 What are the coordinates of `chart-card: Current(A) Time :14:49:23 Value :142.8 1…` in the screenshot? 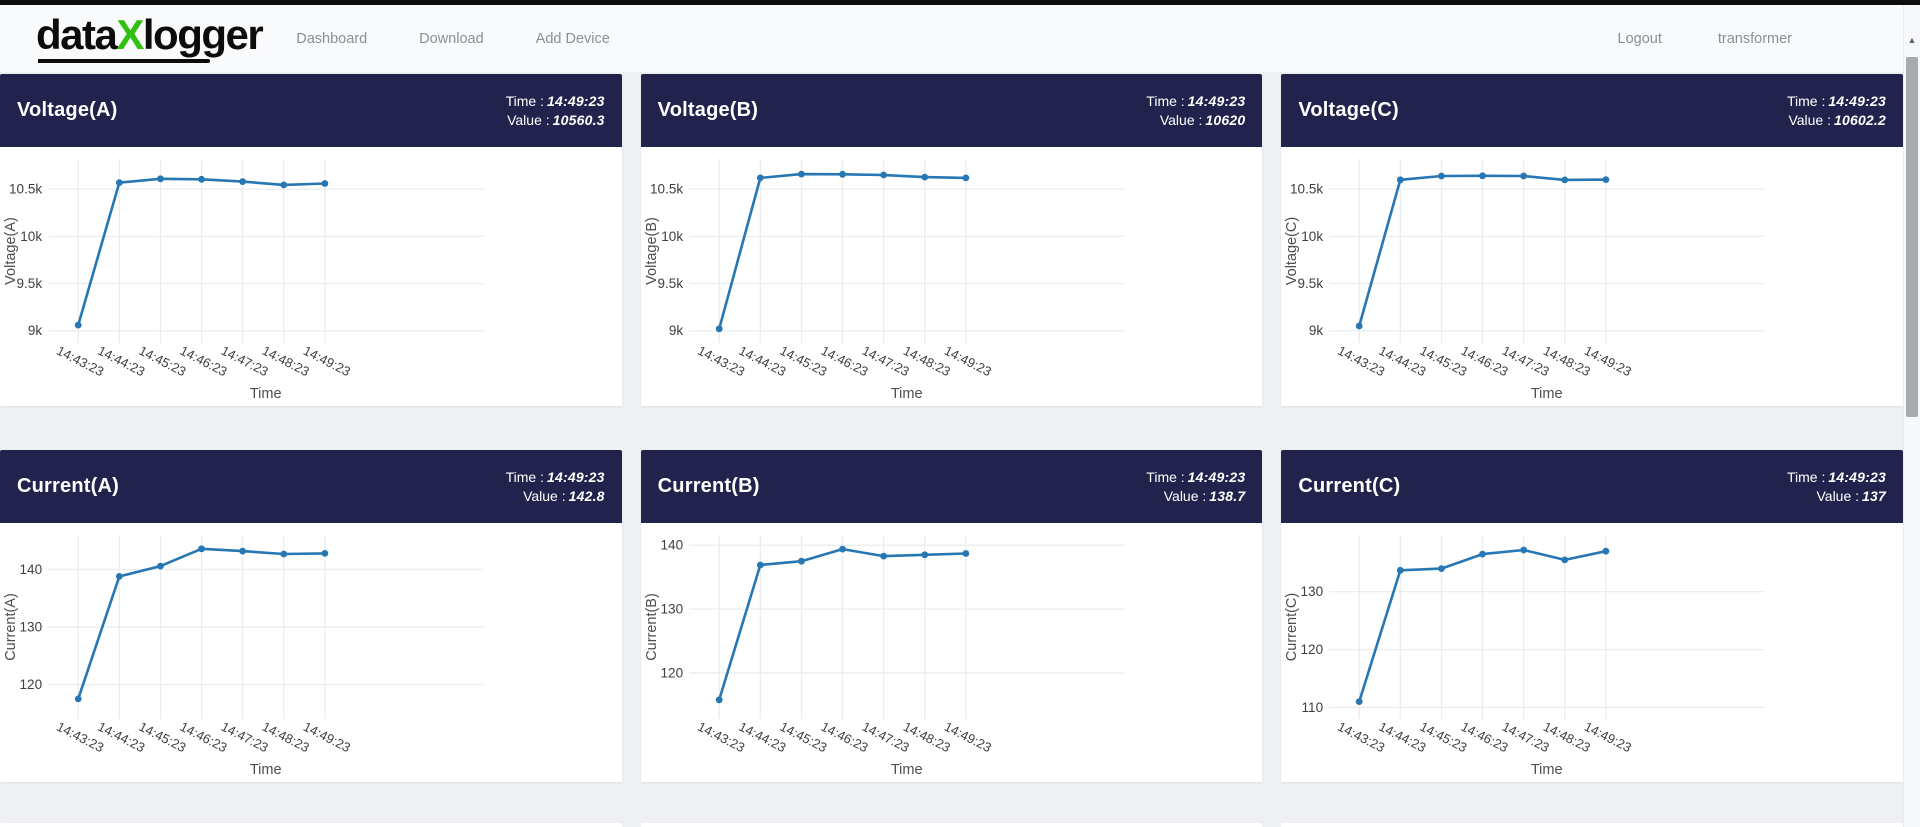 It's located at (311, 616).